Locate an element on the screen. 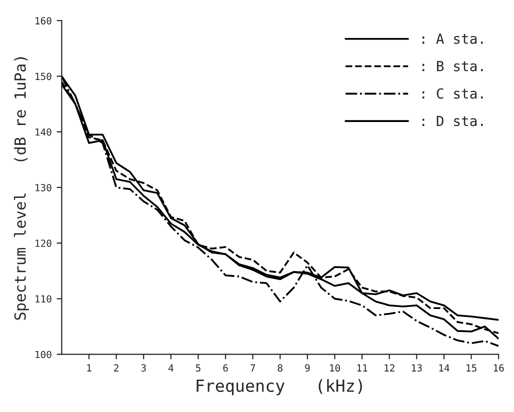 This screenshot has width=514, height=412. x-tick-label: 13 is located at coordinates (417, 368).